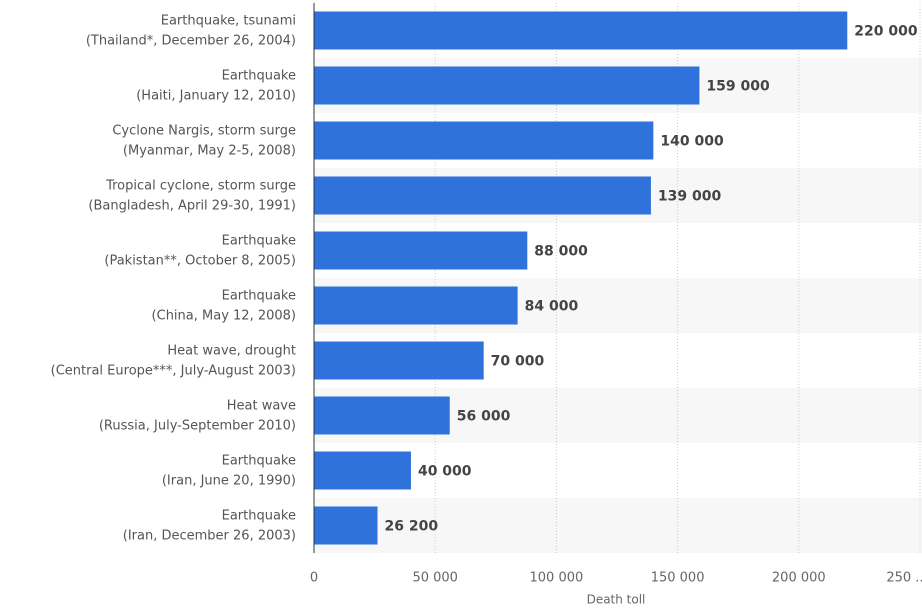 Image resolution: width=922 pixels, height=613 pixels. I want to click on row-band, so click(618, 525).